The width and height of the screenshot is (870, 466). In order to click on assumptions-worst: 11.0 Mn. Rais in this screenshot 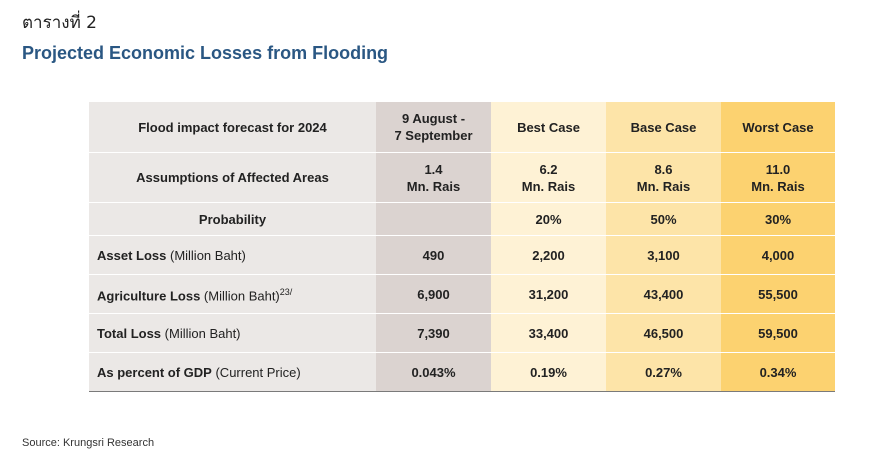, I will do `click(778, 177)`.